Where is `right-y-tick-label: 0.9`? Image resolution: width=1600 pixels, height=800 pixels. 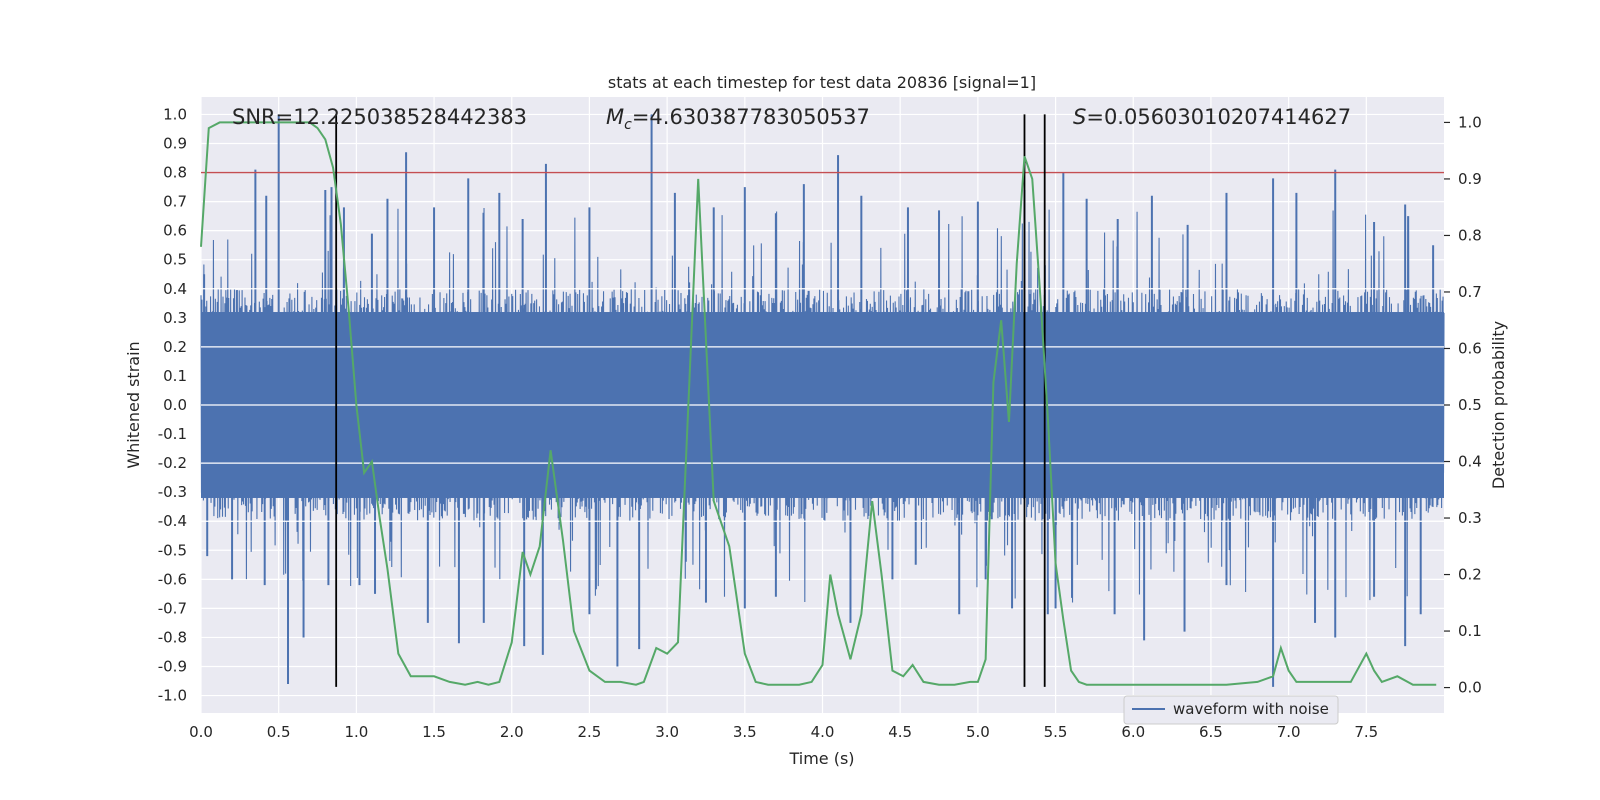 right-y-tick-label: 0.9 is located at coordinates (1470, 179).